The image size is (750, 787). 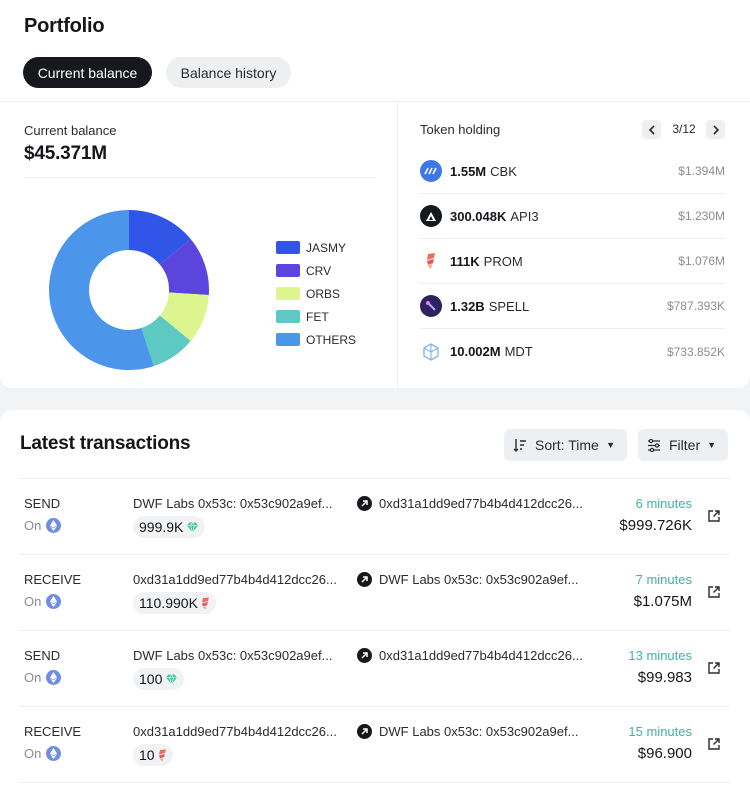 I want to click on donut-slice-jasmy, so click(x=160, y=237).